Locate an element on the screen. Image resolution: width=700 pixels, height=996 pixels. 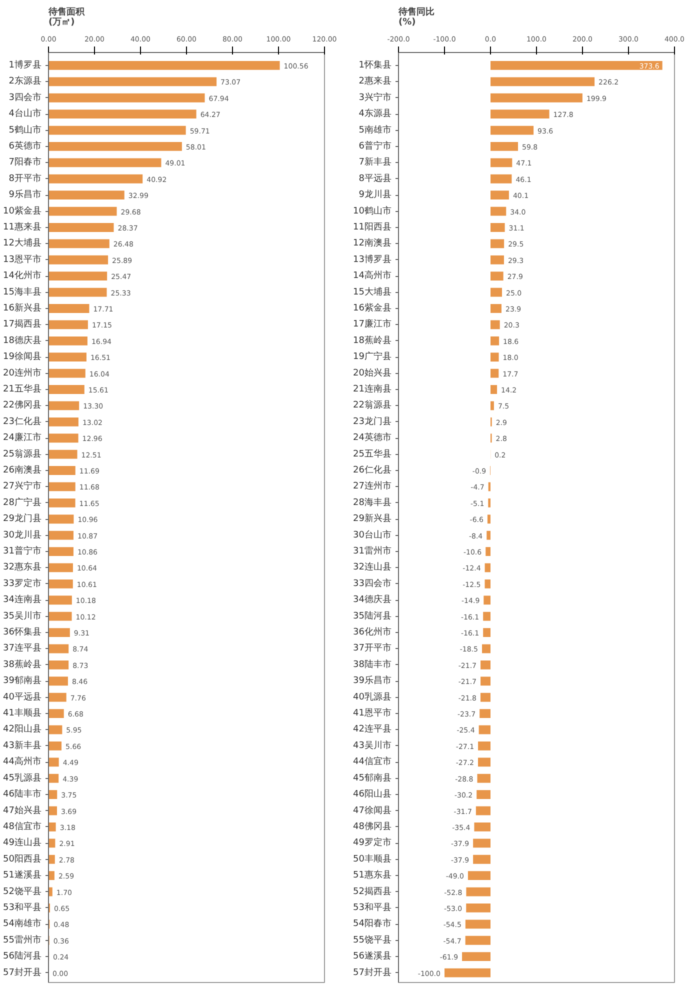
y-tick-label: 37连平县 is located at coordinates (22, 648).